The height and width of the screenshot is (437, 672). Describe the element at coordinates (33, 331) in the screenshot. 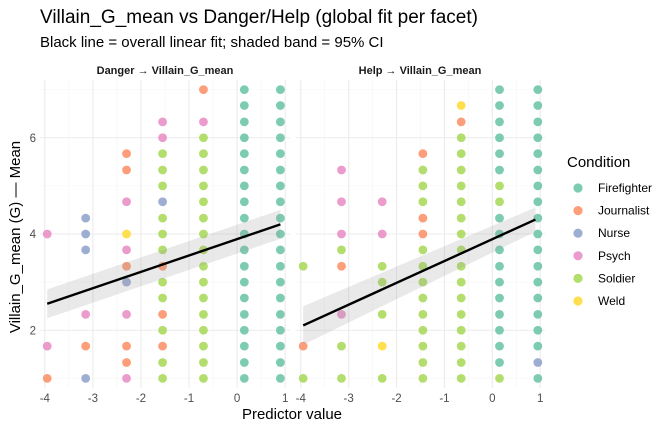

I see `y-tick-label: 2` at that location.